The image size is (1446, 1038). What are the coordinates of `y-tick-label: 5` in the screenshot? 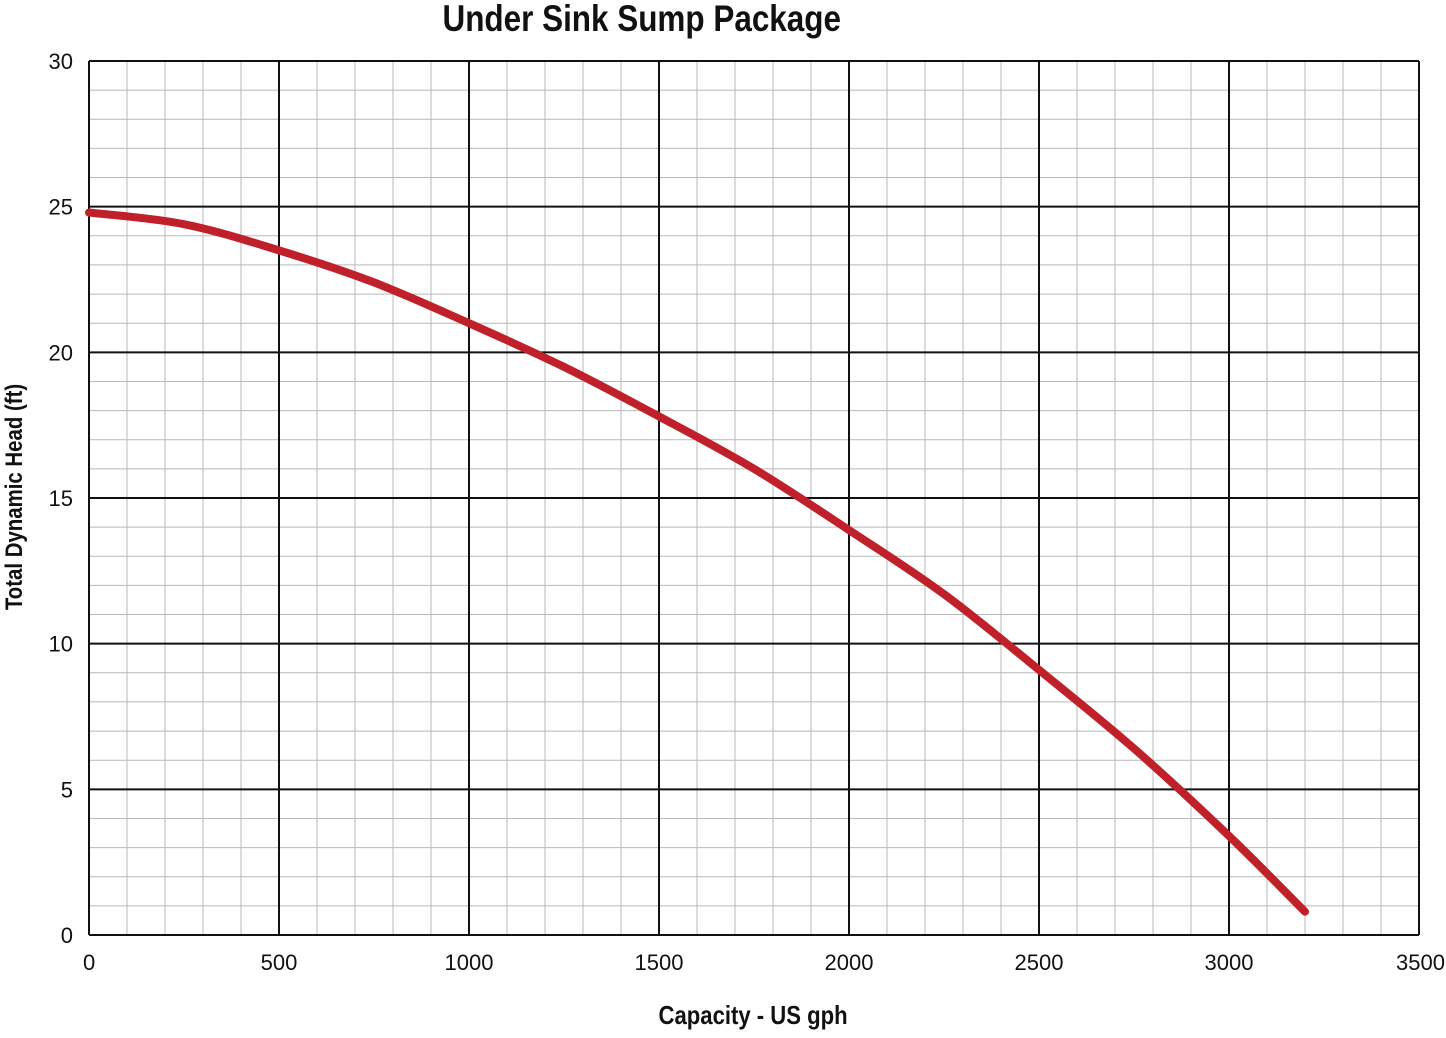 It's located at (67, 789).